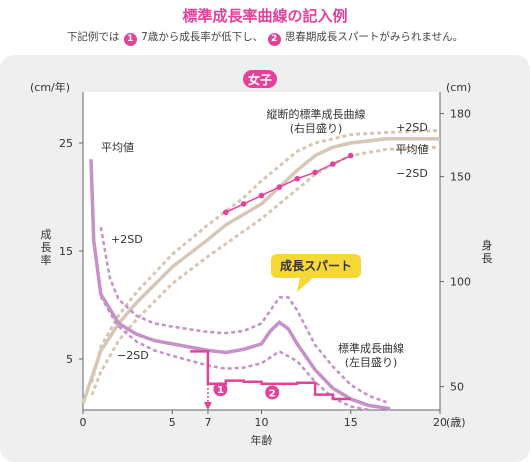 This screenshot has height=462, width=530. I want to click on x-tick-label: 7, so click(207, 422).